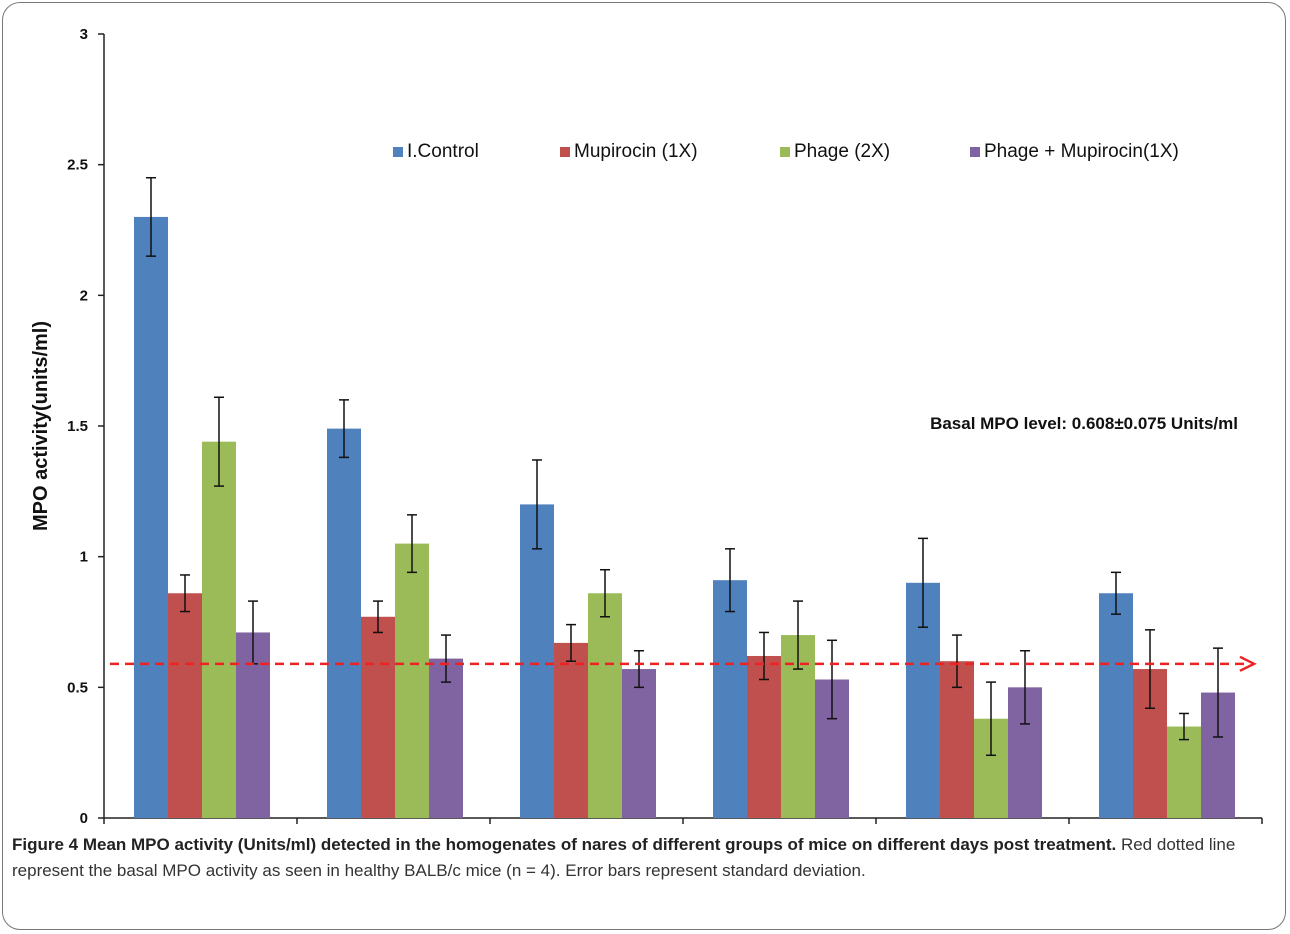 The image size is (1290, 934). I want to click on legend-label: Phage + Mupirocin(1X), so click(1081, 151).